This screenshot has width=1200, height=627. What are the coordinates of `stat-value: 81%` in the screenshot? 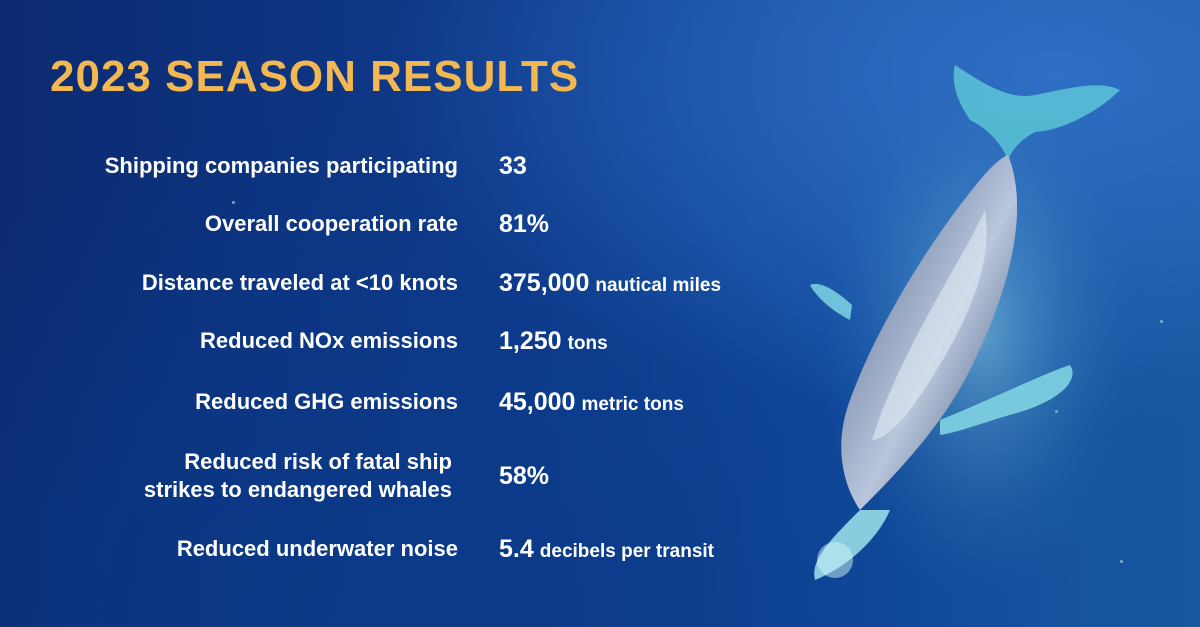 It's located at (524, 226).